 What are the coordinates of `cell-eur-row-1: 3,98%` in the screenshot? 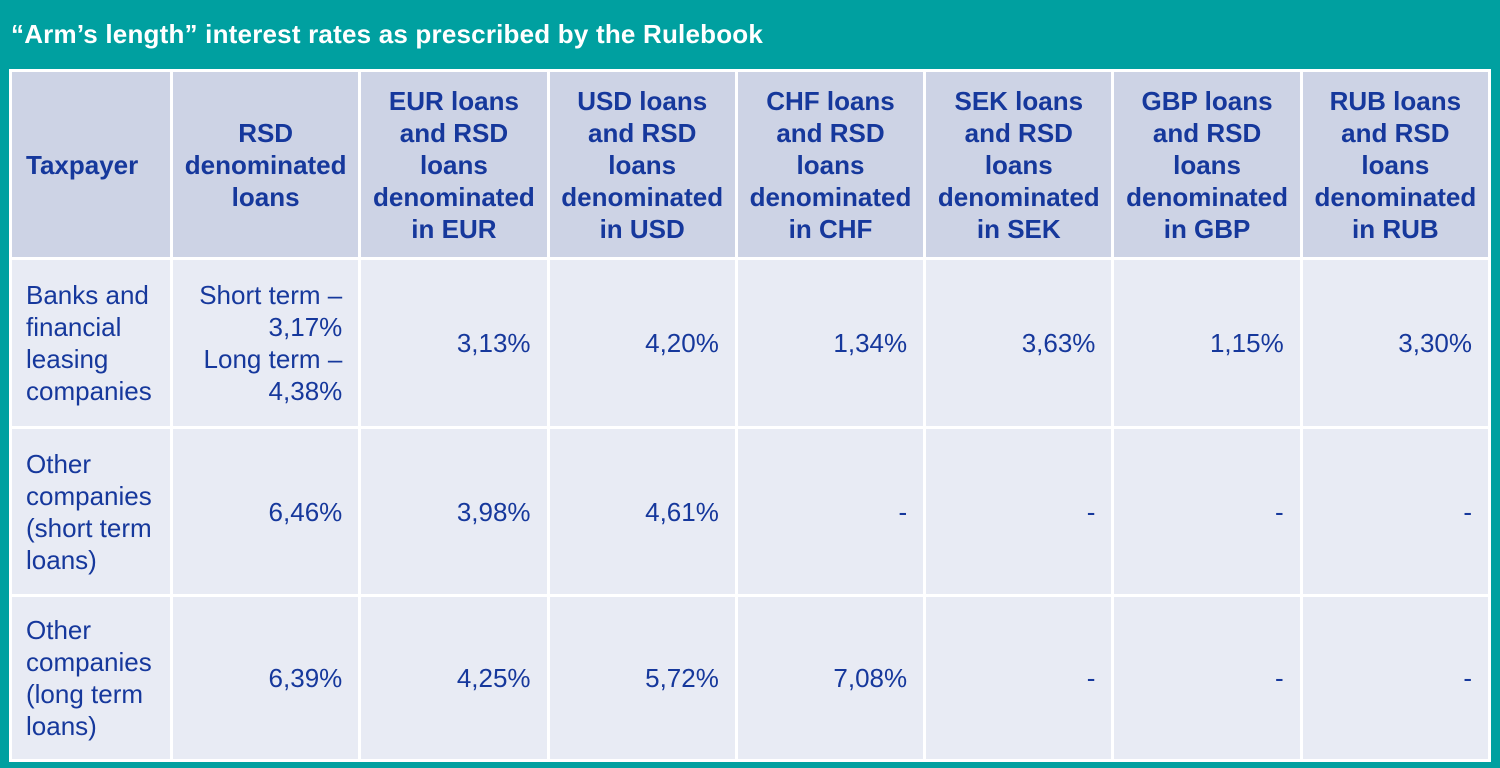 It's located at (454, 511).